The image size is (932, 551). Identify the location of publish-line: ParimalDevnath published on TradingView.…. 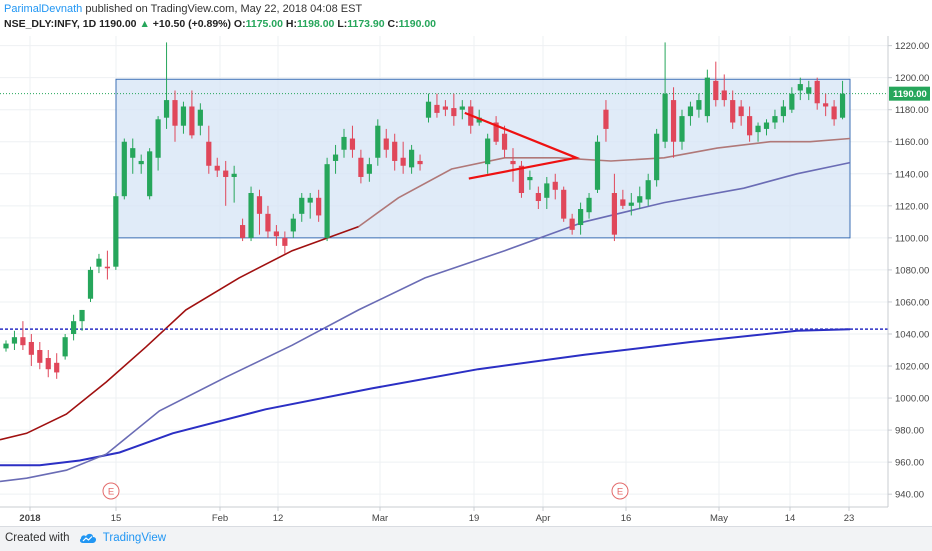
(183, 9).